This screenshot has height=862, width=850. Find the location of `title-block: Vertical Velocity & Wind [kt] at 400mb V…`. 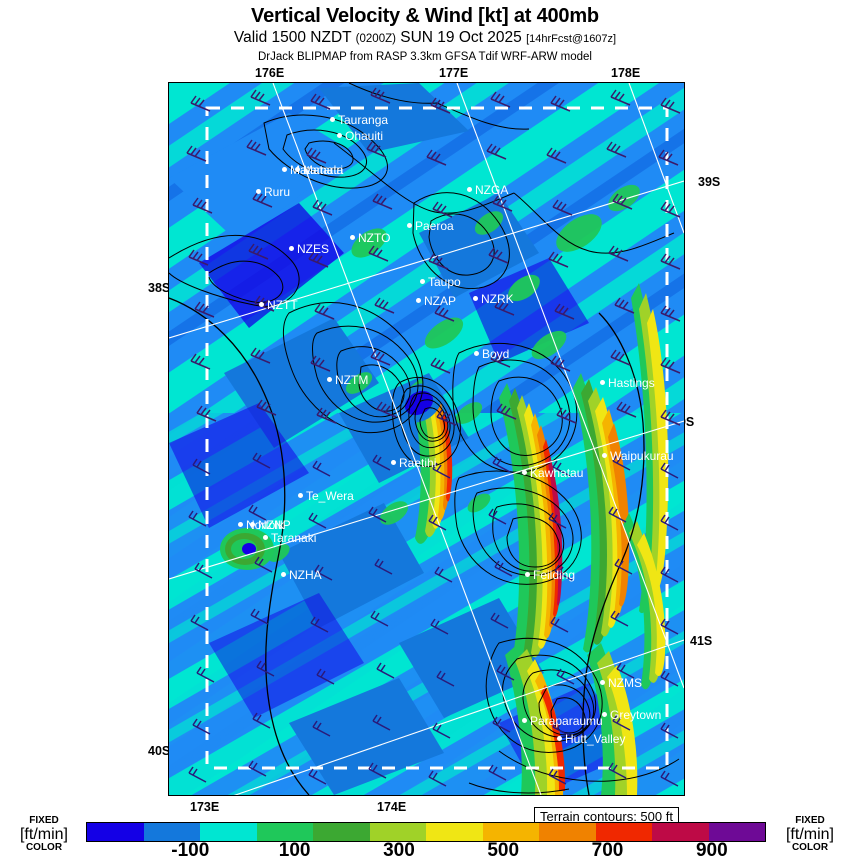

title-block: Vertical Velocity & Wind [kt] at 400mb V… is located at coordinates (425, 32).